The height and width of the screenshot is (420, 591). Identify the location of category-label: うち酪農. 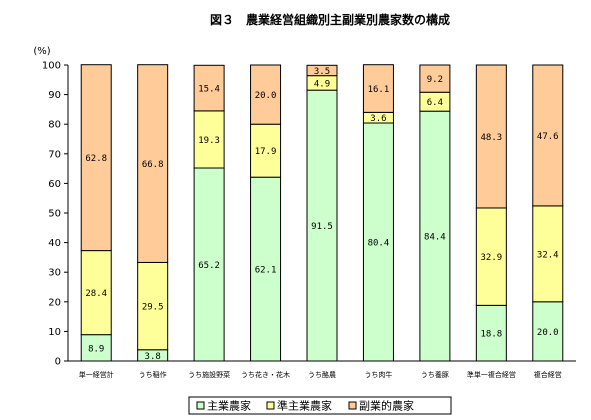
(322, 374).